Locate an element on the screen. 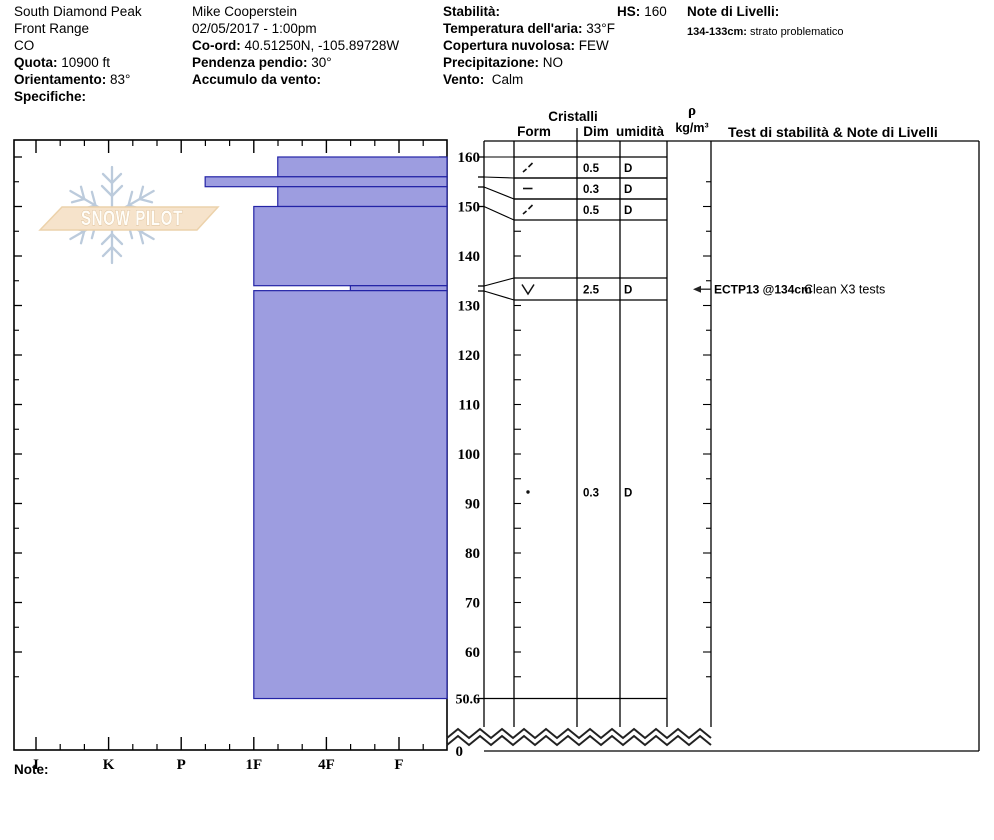 Image resolution: width=994 pixels, height=840 pixels. ground-label: 0 is located at coordinates (460, 752).